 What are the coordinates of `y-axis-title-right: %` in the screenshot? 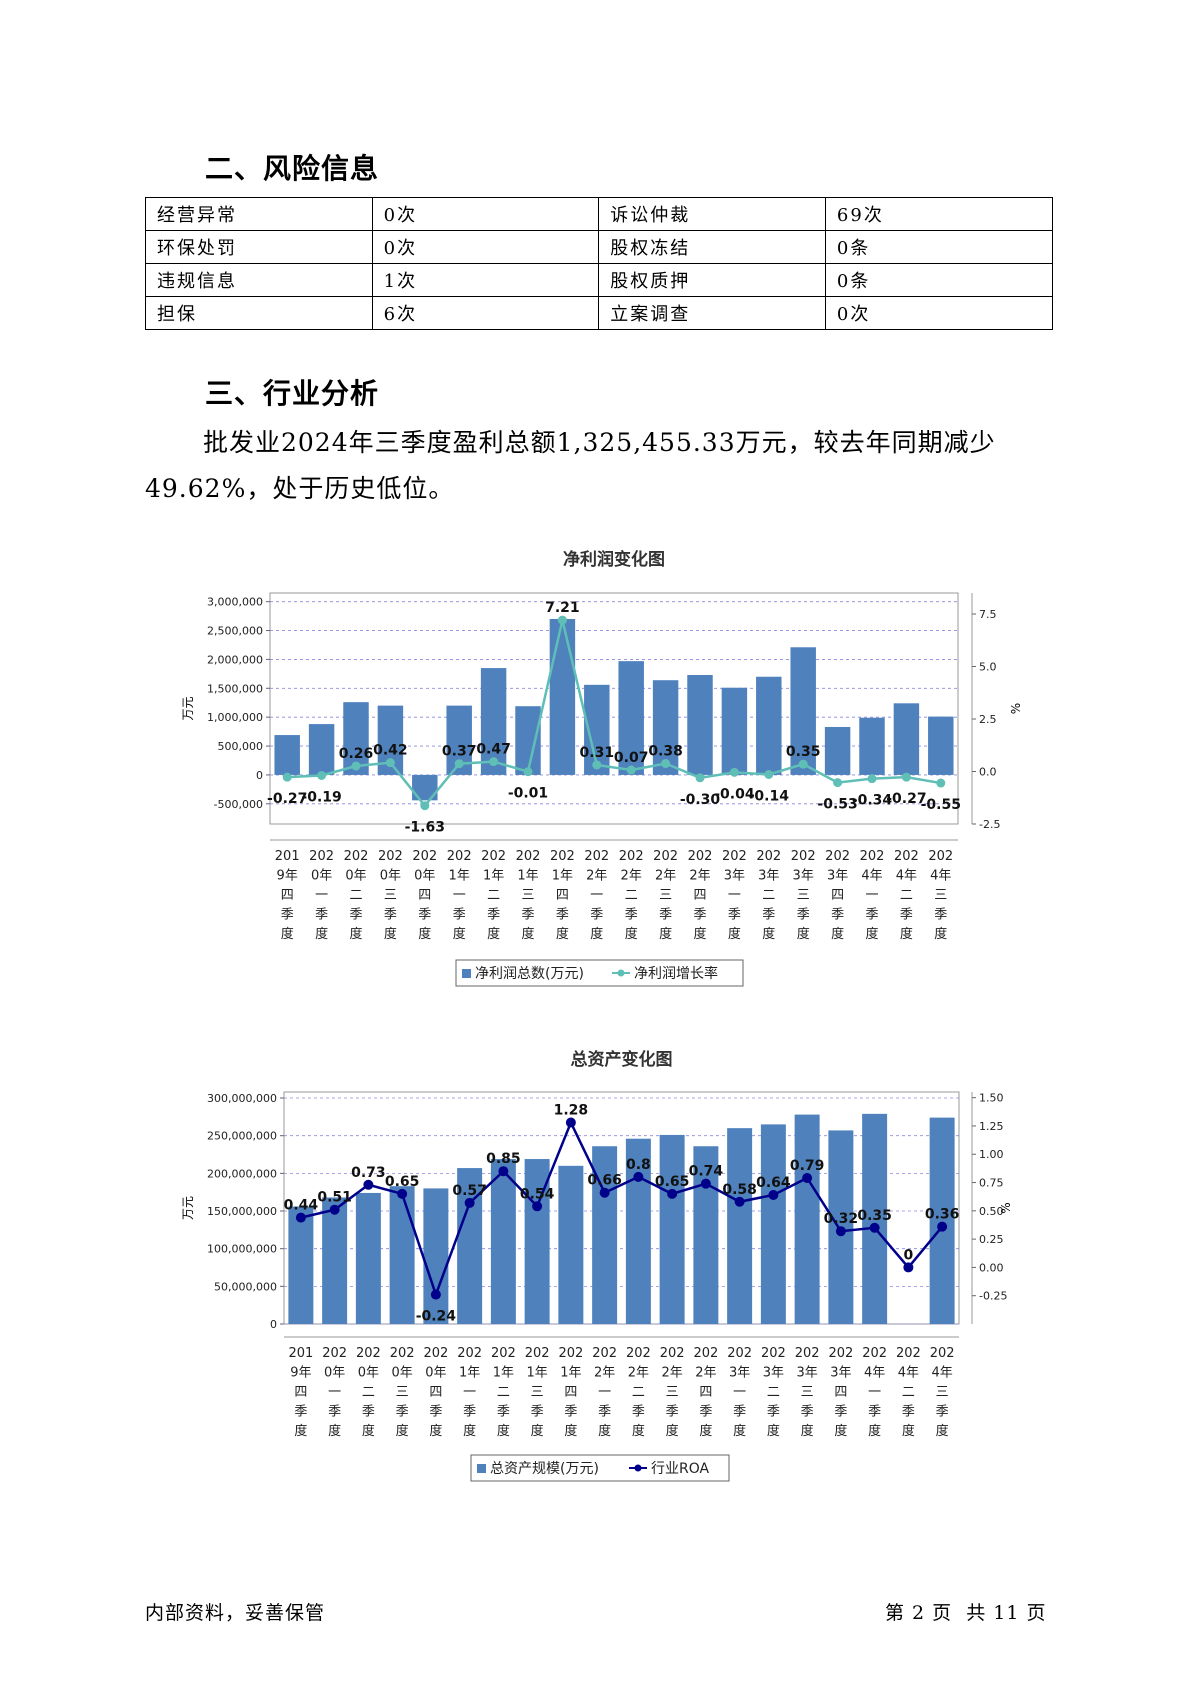 It's located at (1006, 1207).